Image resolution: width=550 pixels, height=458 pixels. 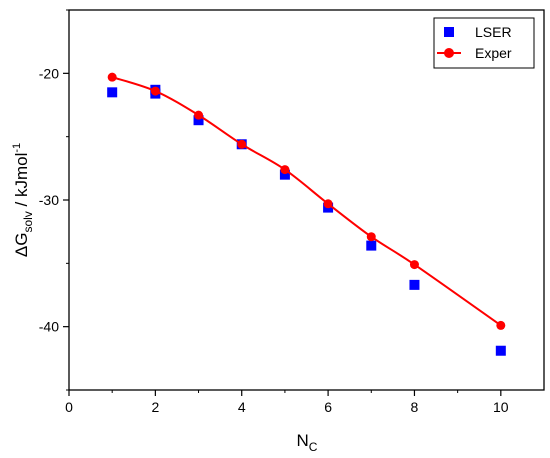 What do you see at coordinates (493, 53) in the screenshot?
I see `legend-exper-label: Exper` at bounding box center [493, 53].